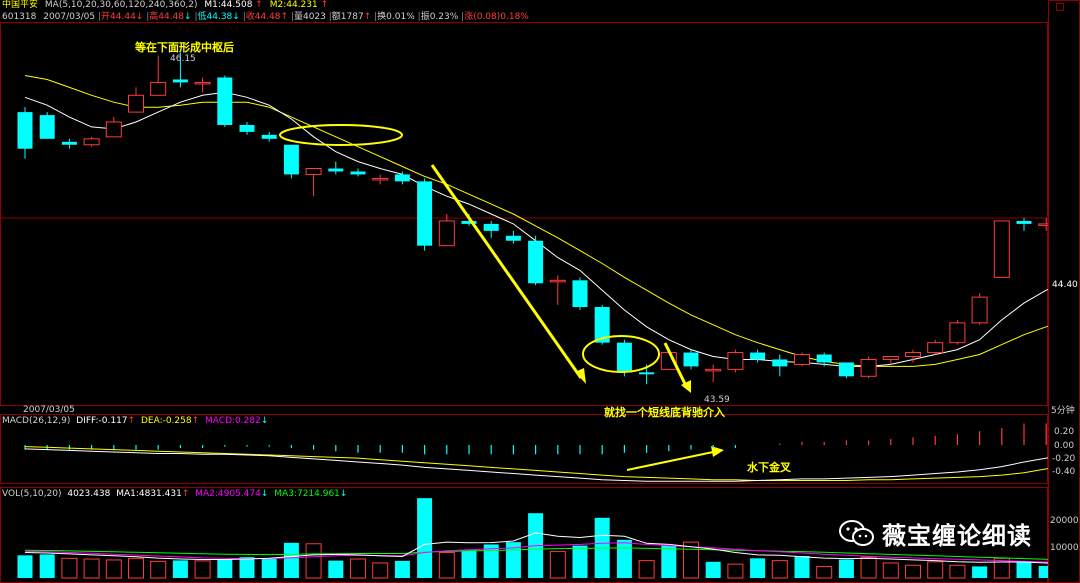  What do you see at coordinates (496, 17) in the screenshot?
I see `change-value: 涨(0.08)0.18%` at bounding box center [496, 17].